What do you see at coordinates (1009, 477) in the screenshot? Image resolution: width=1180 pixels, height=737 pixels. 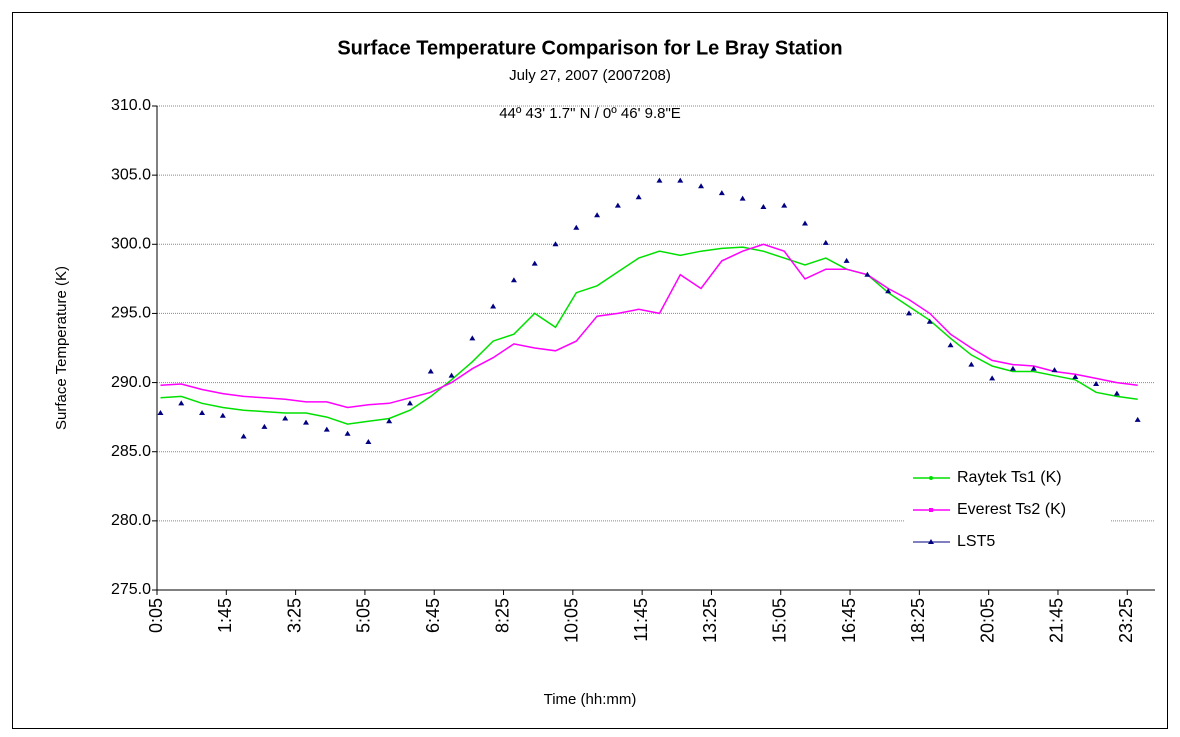 I see `legend-label: Raytek Ts1 (K)` at bounding box center [1009, 477].